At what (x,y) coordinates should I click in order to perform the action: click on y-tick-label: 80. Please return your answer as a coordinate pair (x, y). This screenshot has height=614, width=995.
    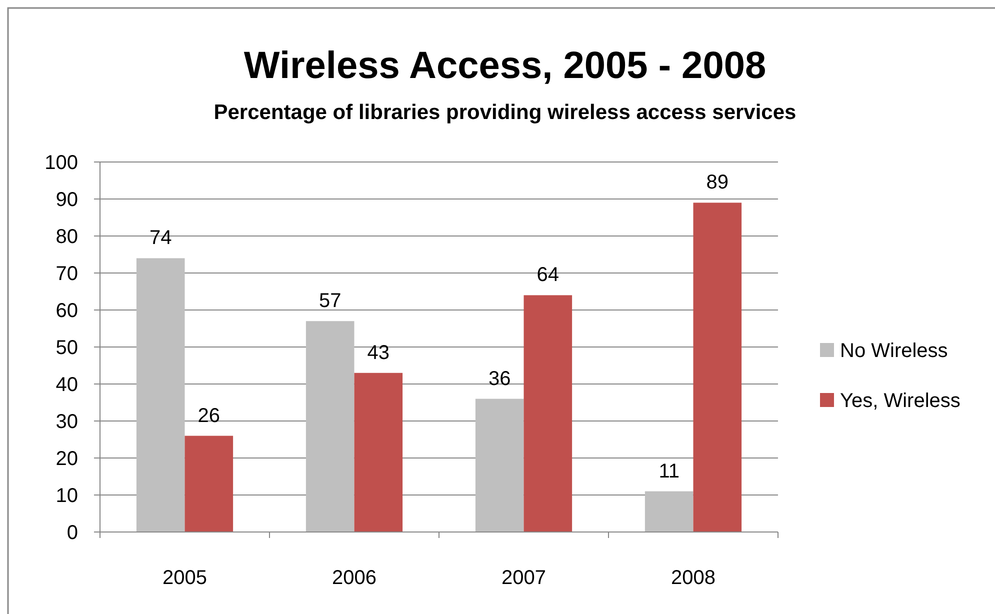
    Looking at the image, I should click on (67, 237).